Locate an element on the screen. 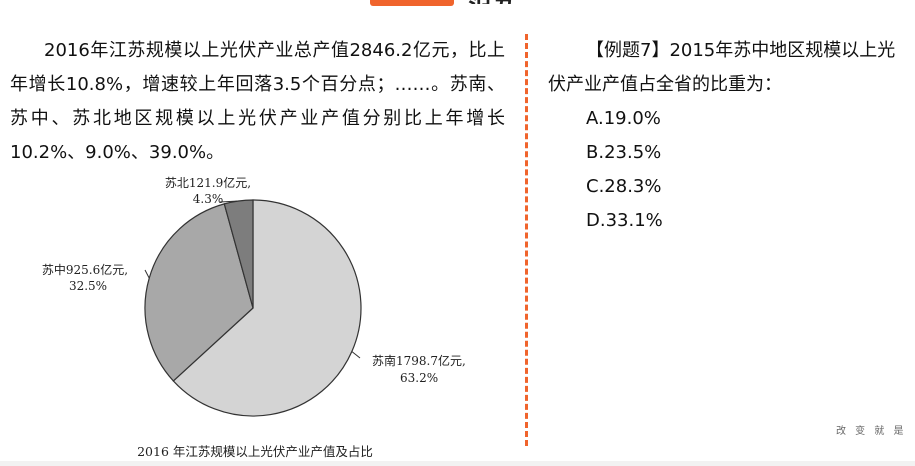 This screenshot has height=466, width=915. answer-options: A.19.0% B.23.5% C.28.3% D.33.1% is located at coordinates (728, 170).